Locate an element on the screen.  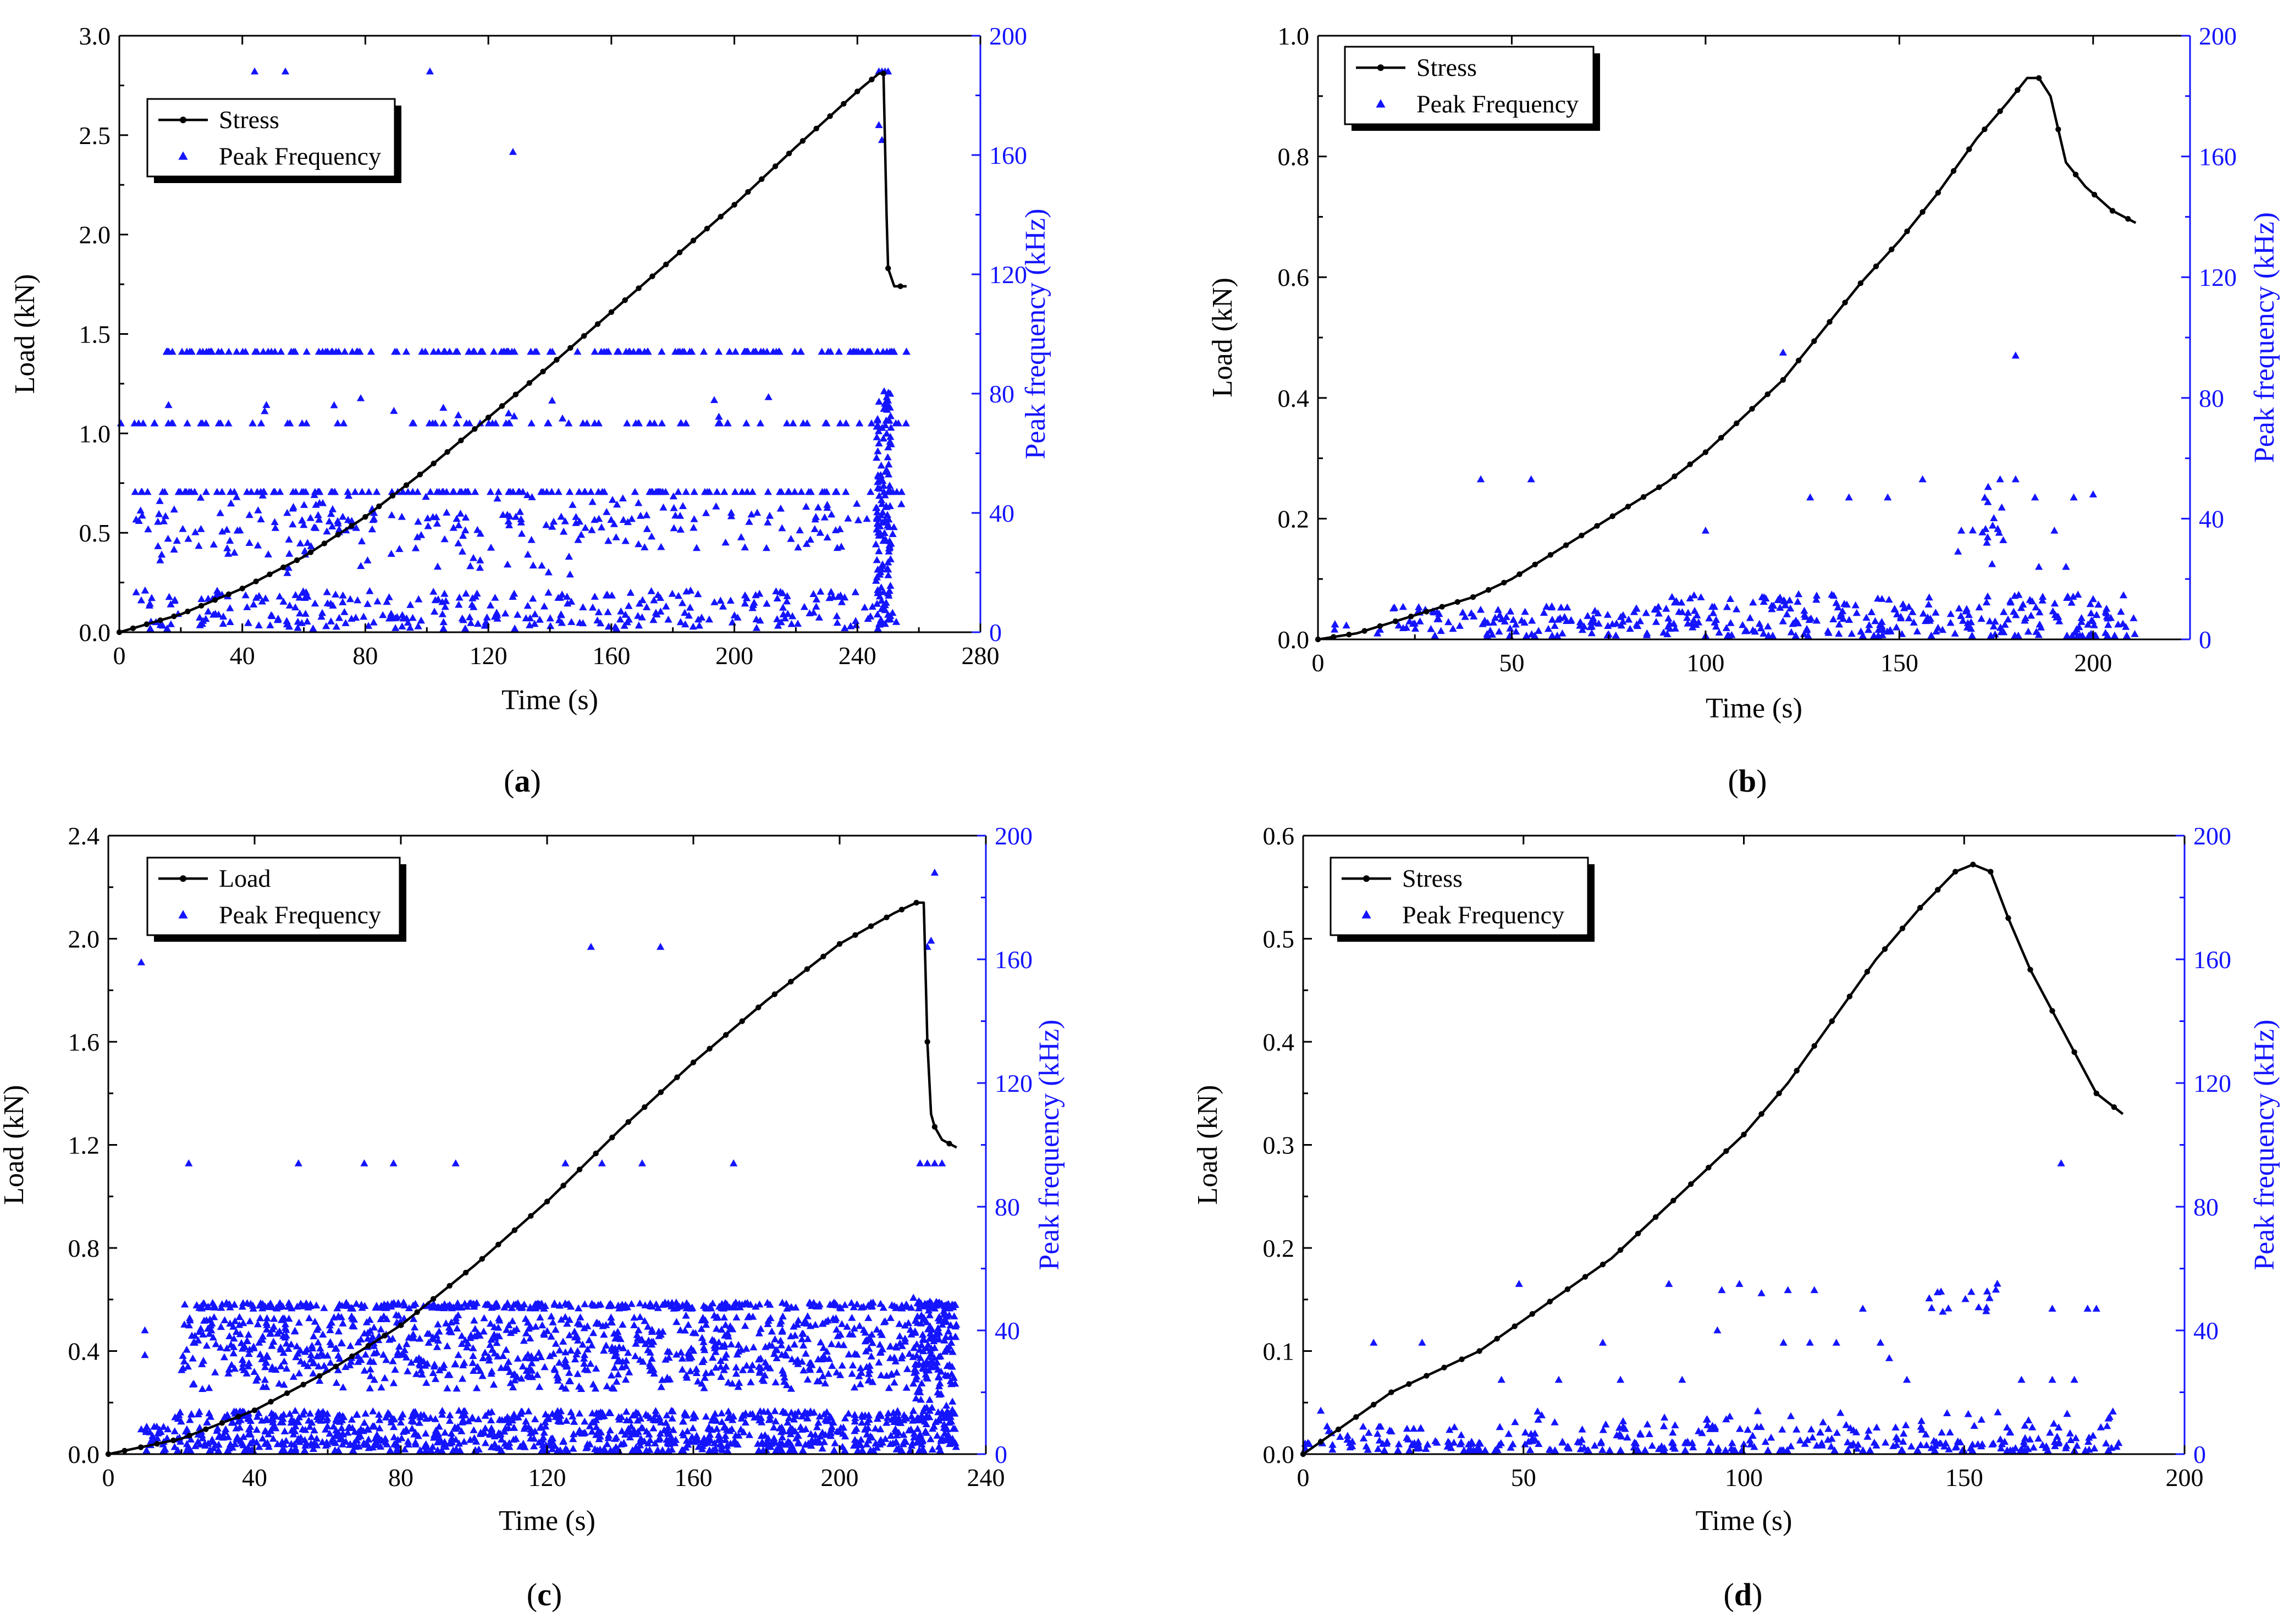
legend-box is located at coordinates (271, 138).